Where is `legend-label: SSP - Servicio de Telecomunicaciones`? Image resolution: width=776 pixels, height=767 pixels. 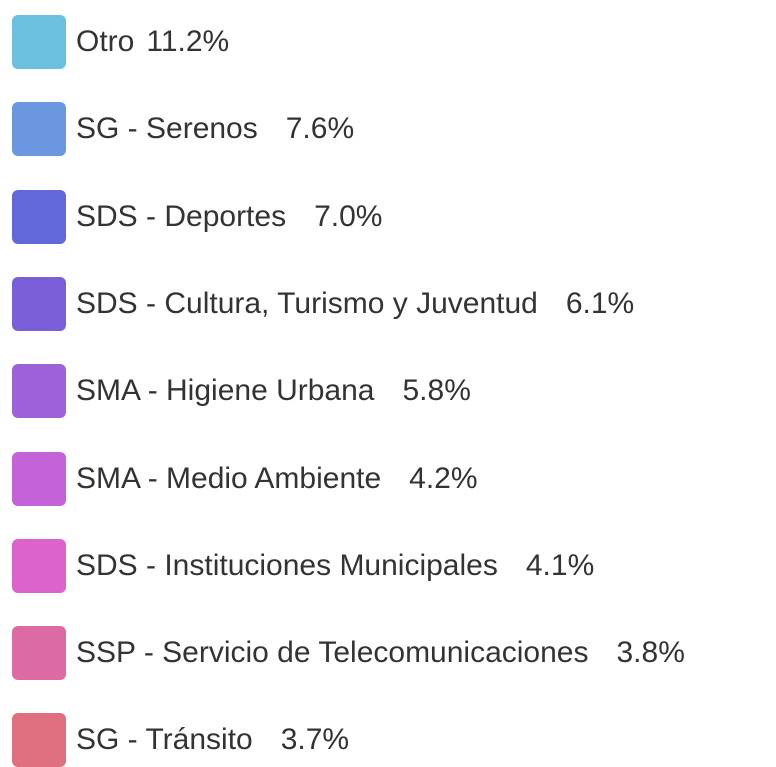
legend-label: SSP - Servicio de Telecomunicaciones is located at coordinates (332, 653).